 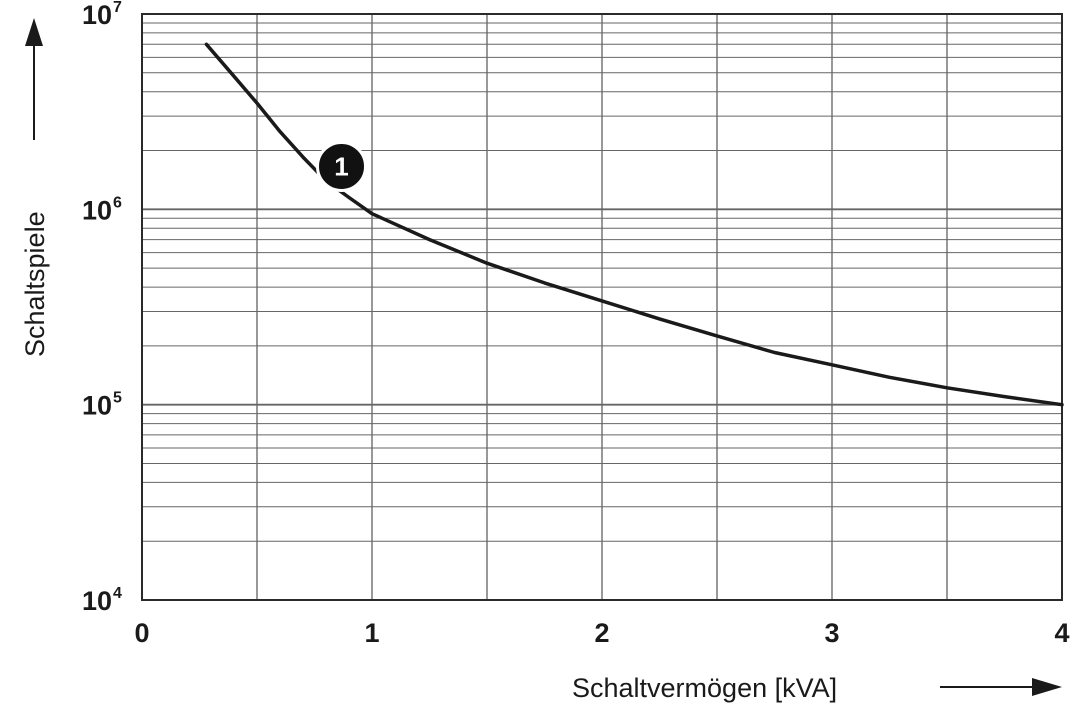 I want to click on x-axis-arrow, so click(x=1001, y=687).